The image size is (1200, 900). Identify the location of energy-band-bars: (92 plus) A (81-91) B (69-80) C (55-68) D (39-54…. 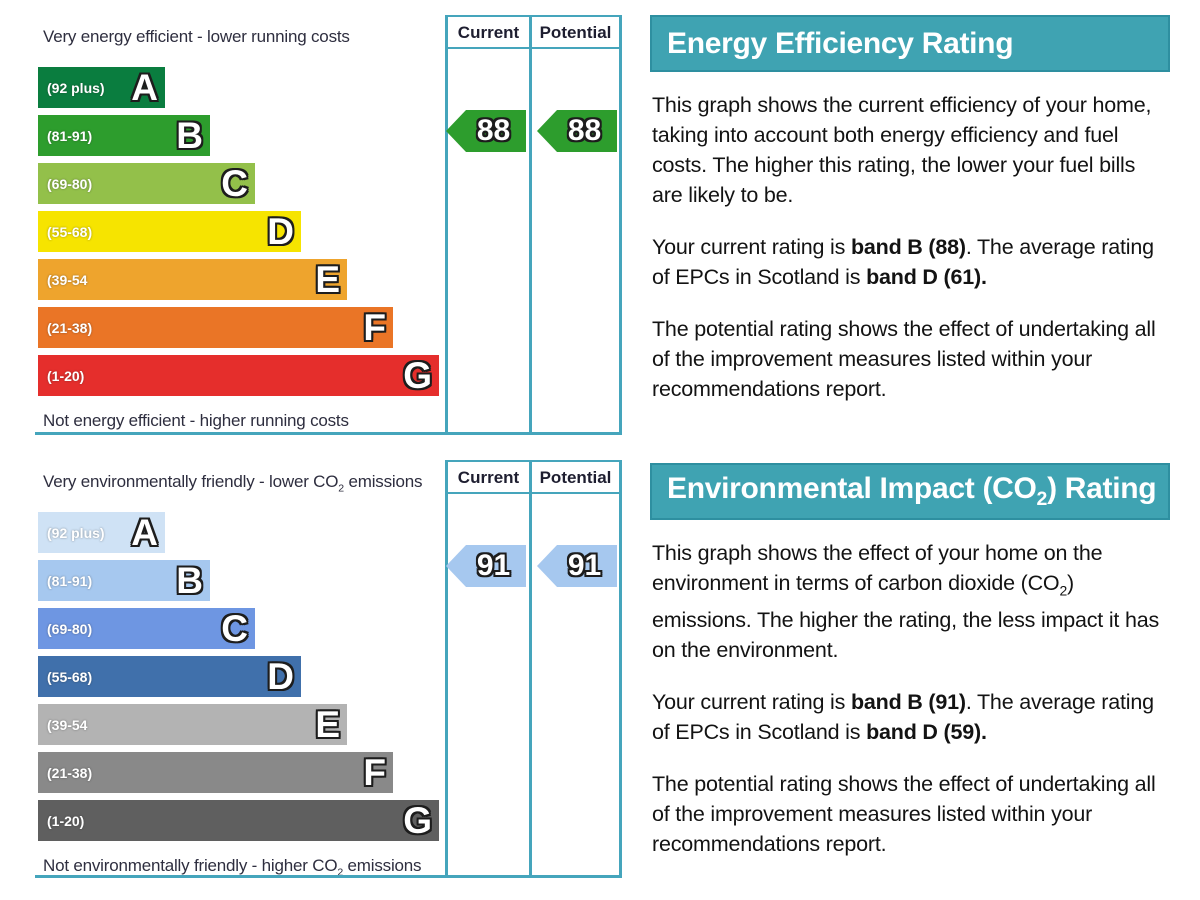
(241, 235).